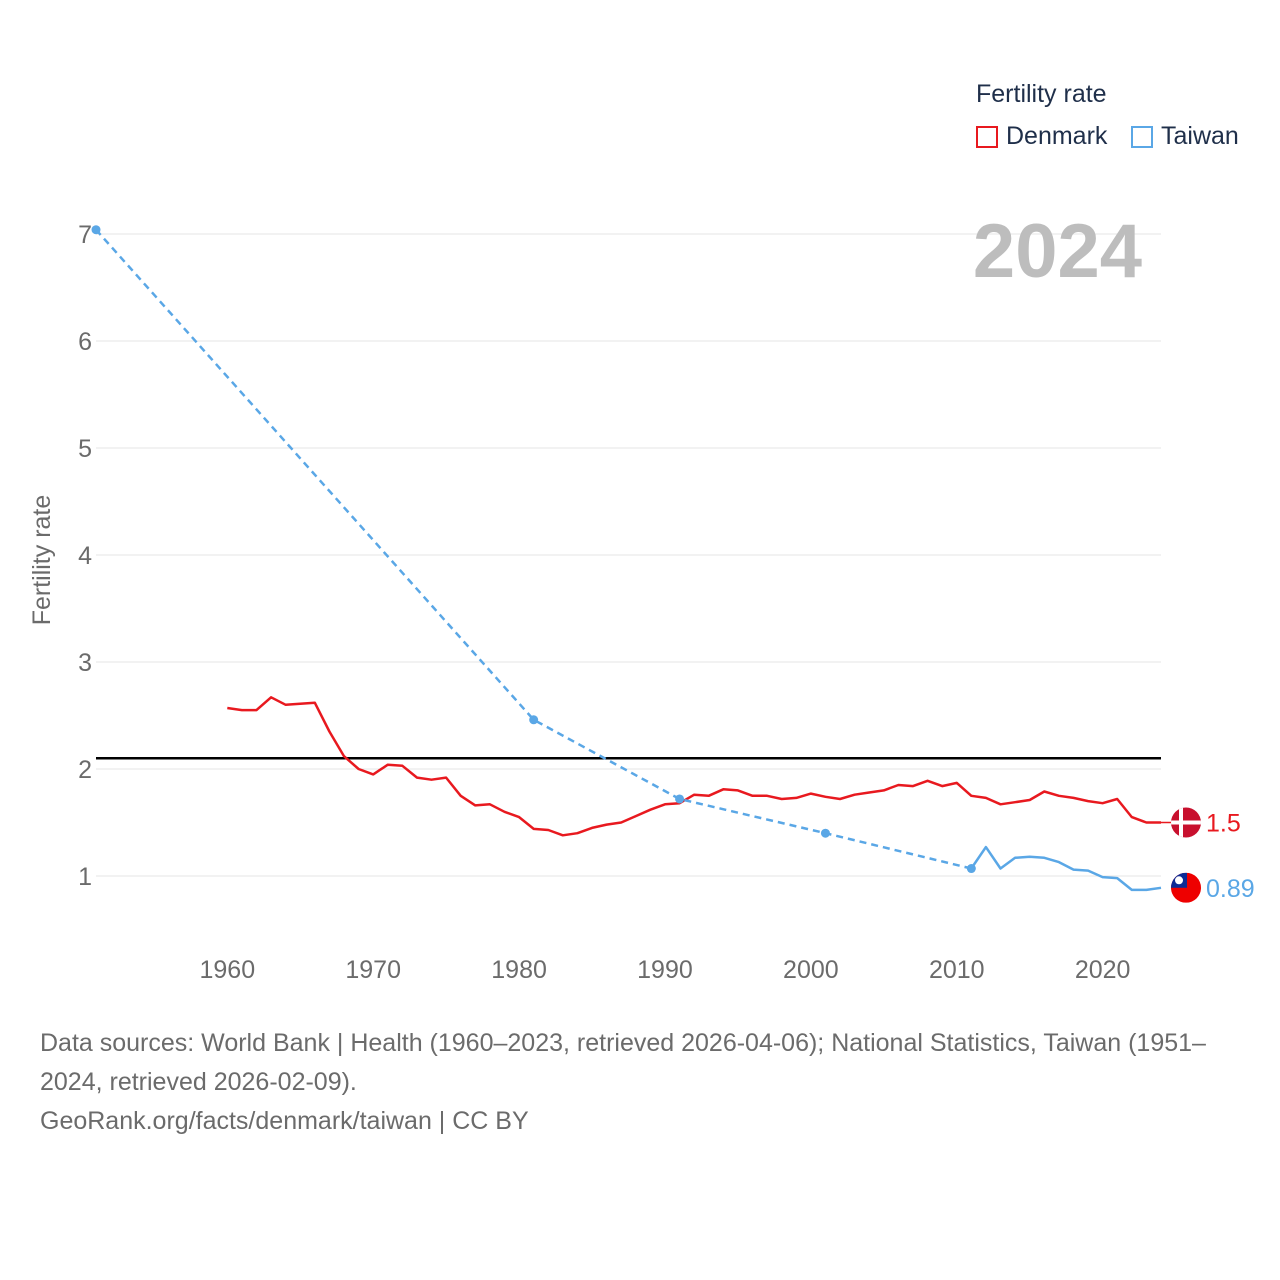 The height and width of the screenshot is (1280, 1280). Describe the element at coordinates (694, 766) in the screenshot. I see `denmark-line` at that location.